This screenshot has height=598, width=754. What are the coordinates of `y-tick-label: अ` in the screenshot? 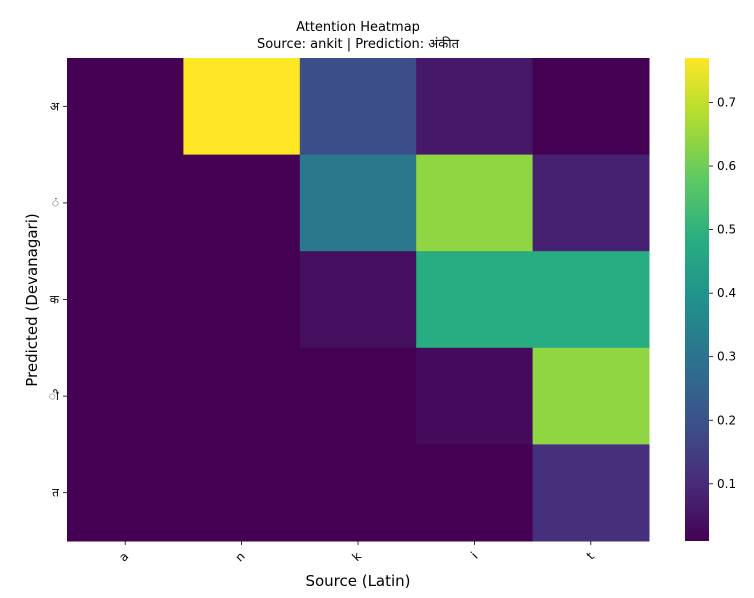 It's located at (55, 106).